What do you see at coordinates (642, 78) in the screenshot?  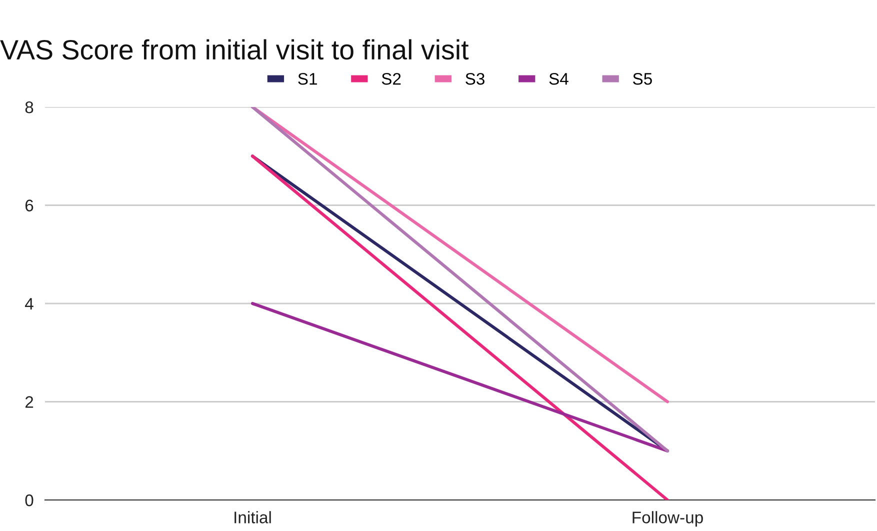 I see `legend-label: S5` at bounding box center [642, 78].